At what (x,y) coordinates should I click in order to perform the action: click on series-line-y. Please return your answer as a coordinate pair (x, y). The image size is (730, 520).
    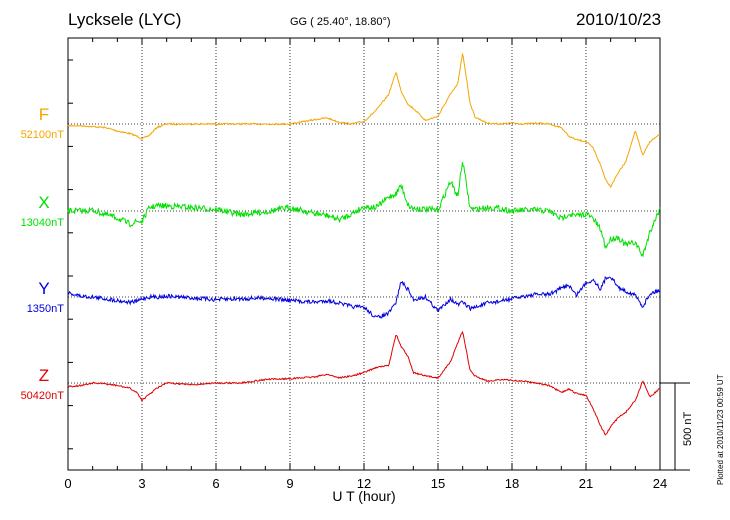
    Looking at the image, I should click on (364, 297).